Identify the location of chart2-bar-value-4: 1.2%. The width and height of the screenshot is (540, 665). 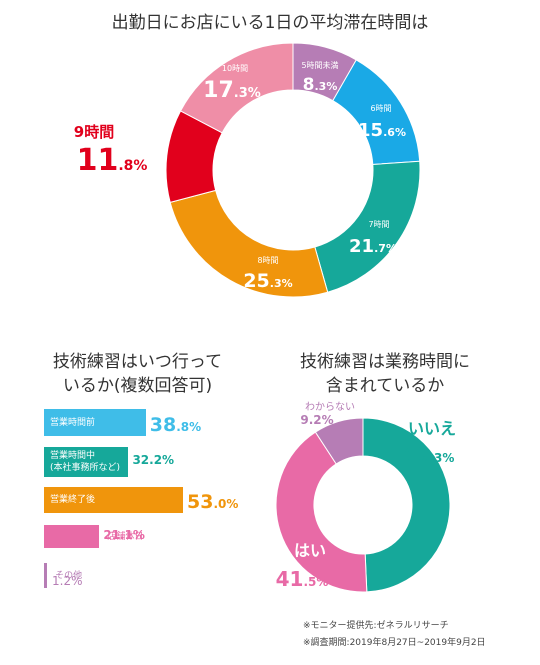
(67, 581).